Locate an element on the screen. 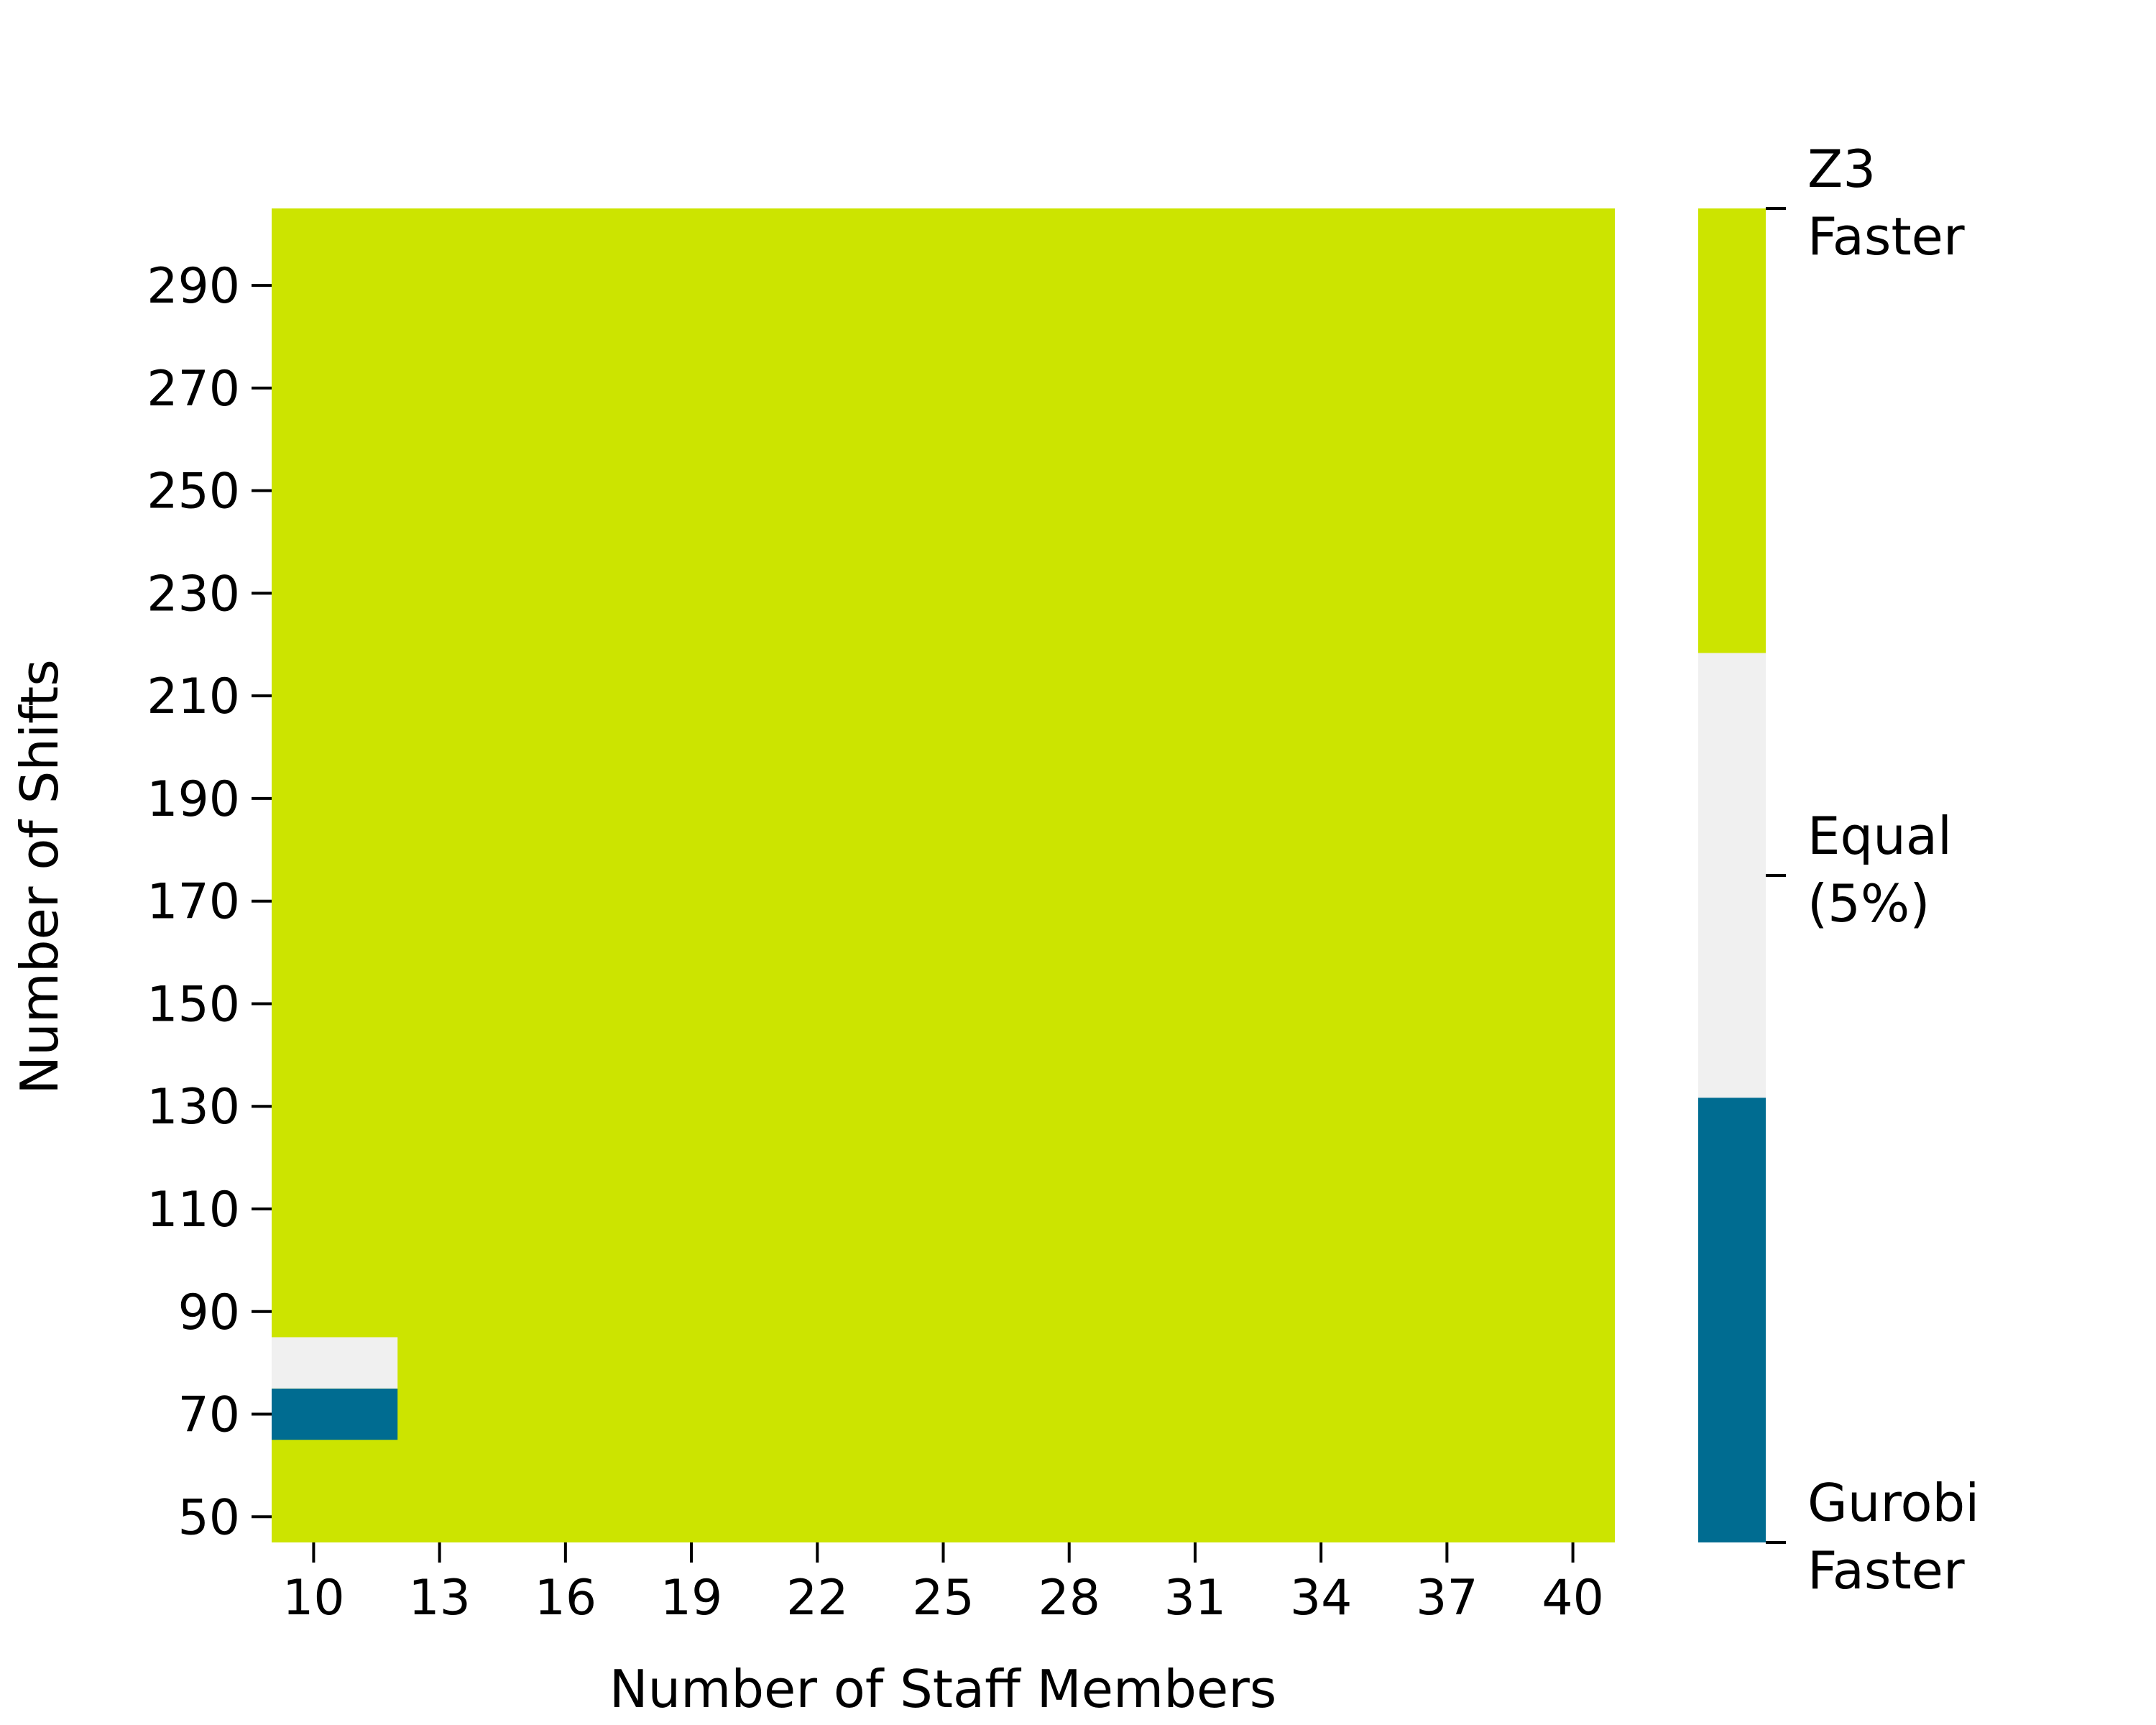 The image size is (2156, 1725). x-tick-label: 34 is located at coordinates (1321, 1598).